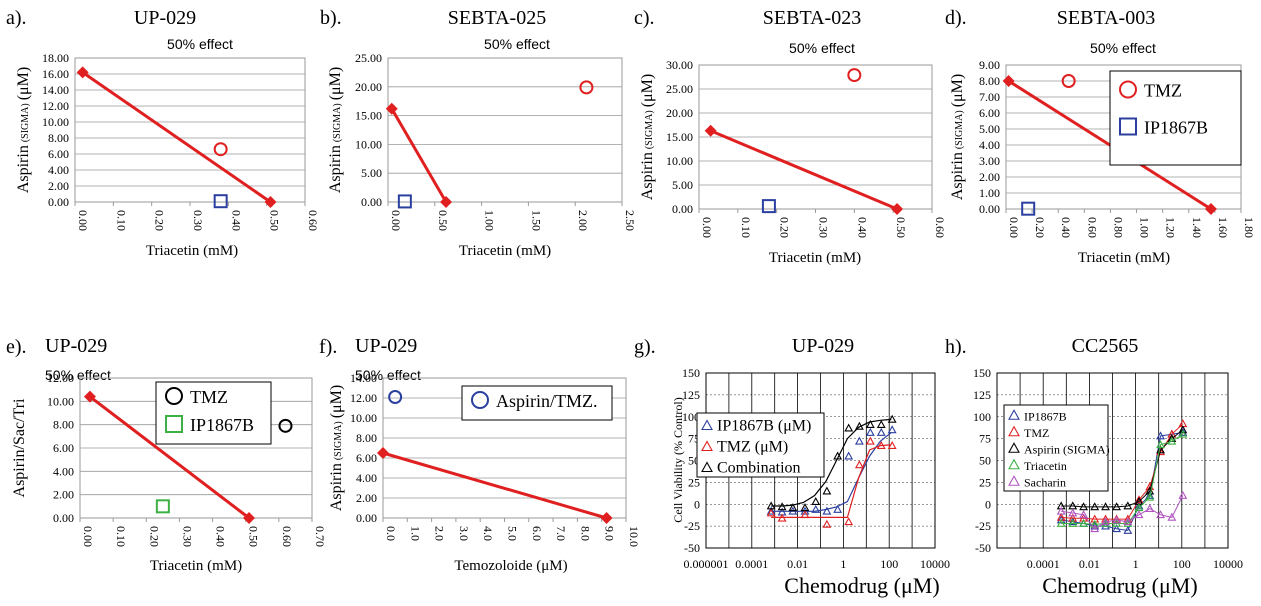 The width and height of the screenshot is (1261, 606). What do you see at coordinates (505, 130) in the screenshot?
I see `plot-frame` at bounding box center [505, 130].